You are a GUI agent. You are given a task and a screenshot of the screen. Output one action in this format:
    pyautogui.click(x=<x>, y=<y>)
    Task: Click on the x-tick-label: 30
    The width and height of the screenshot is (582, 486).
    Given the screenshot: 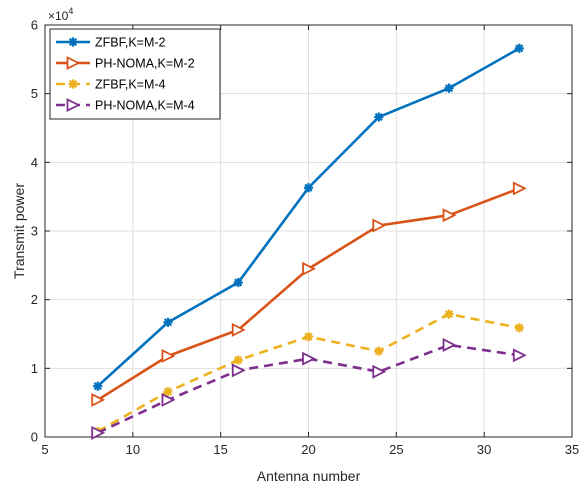 What is the action you would take?
    pyautogui.click(x=484, y=449)
    